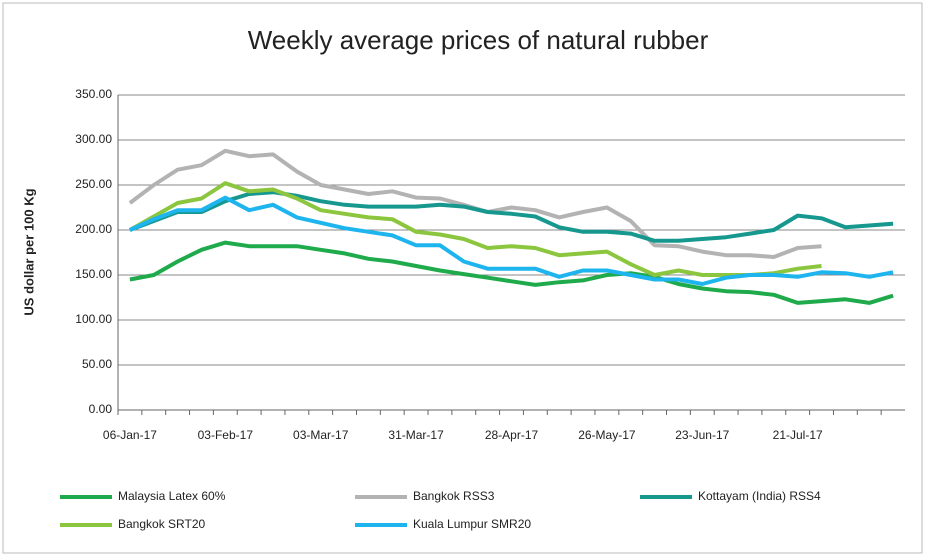  What do you see at coordinates (130, 435) in the screenshot?
I see `x-tick-label: 06-Jan-17` at bounding box center [130, 435].